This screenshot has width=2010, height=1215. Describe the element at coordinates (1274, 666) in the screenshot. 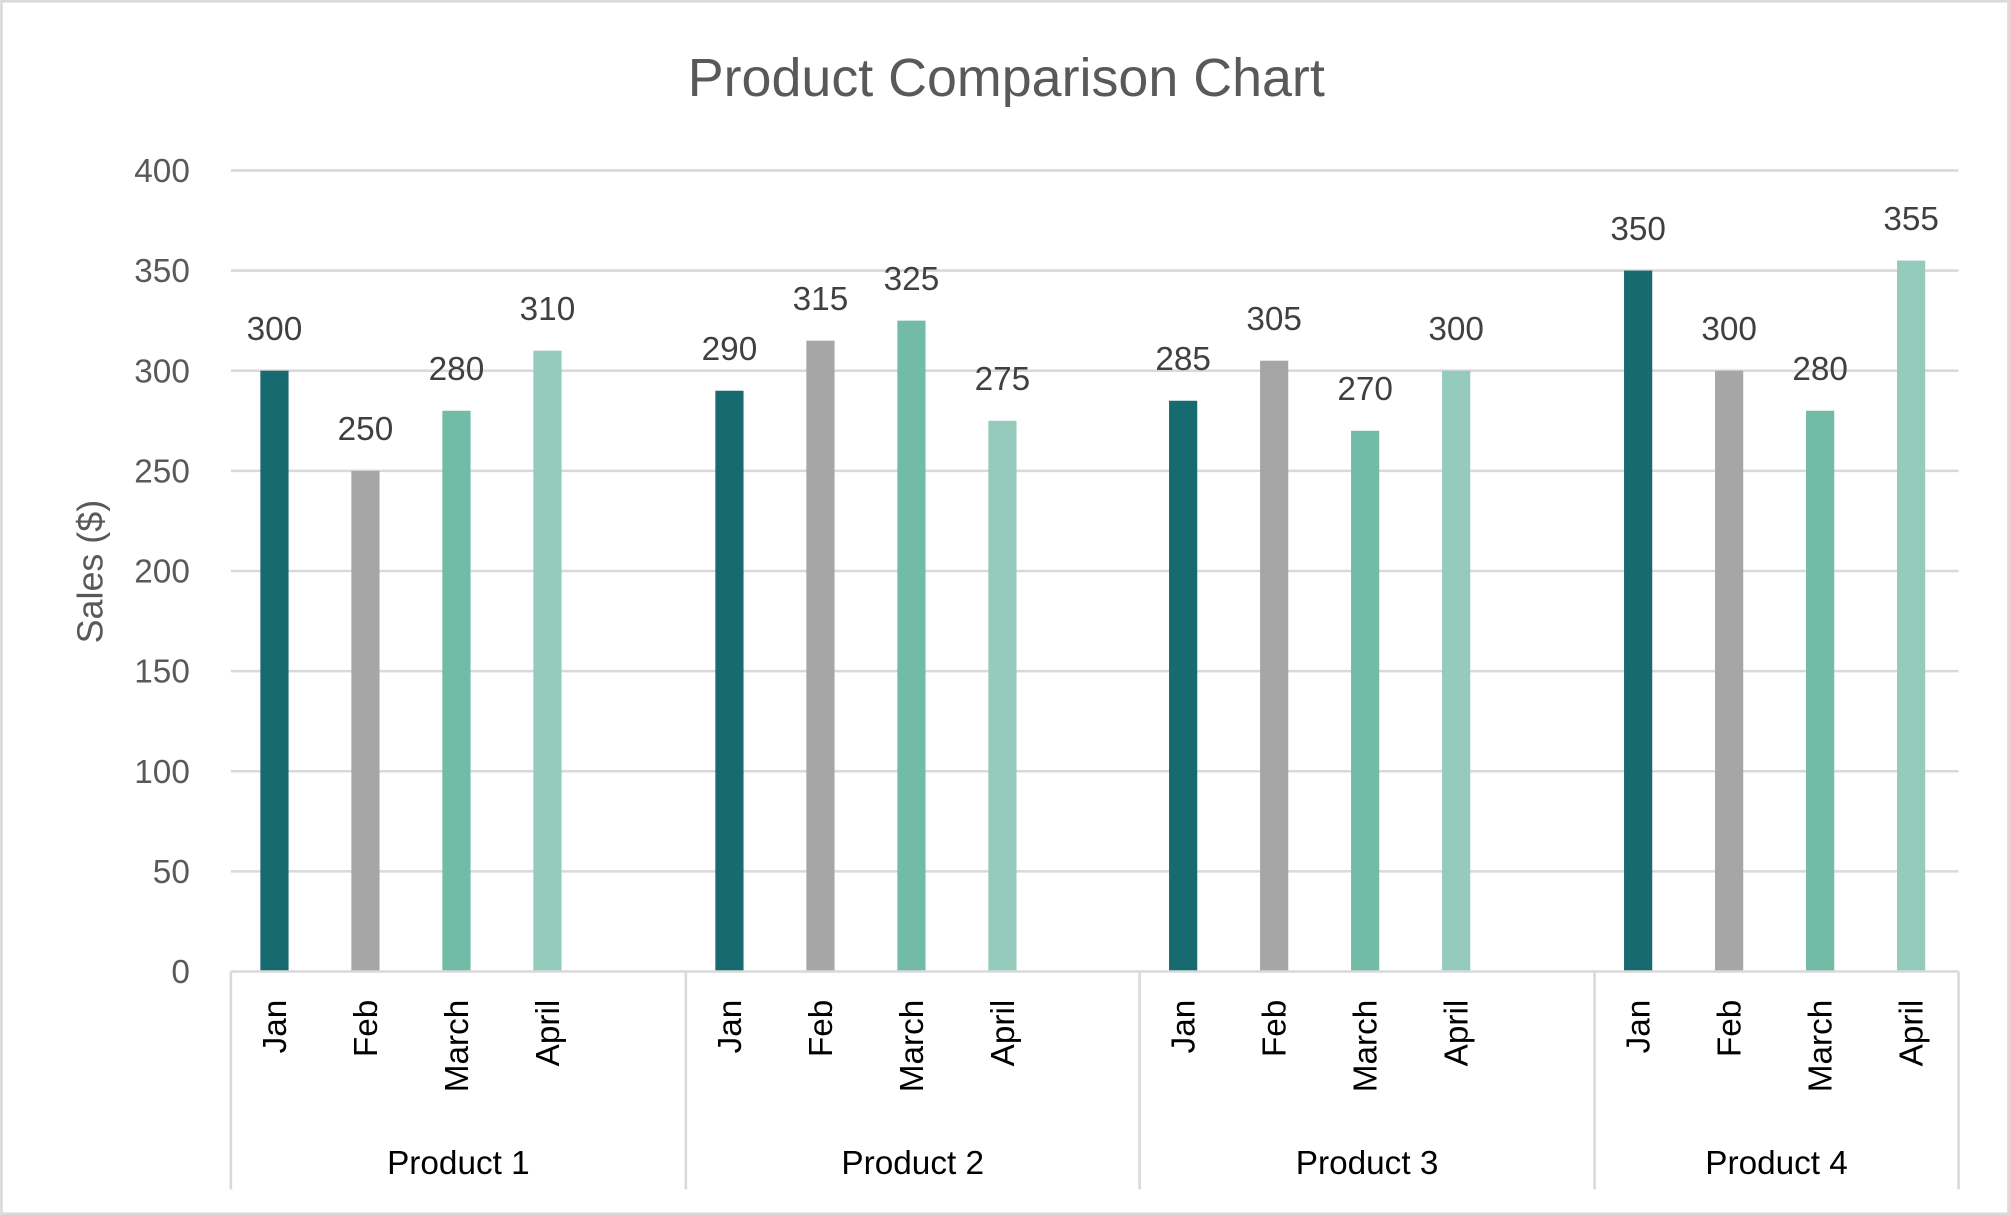

I see `bar-product-3-feb` at that location.